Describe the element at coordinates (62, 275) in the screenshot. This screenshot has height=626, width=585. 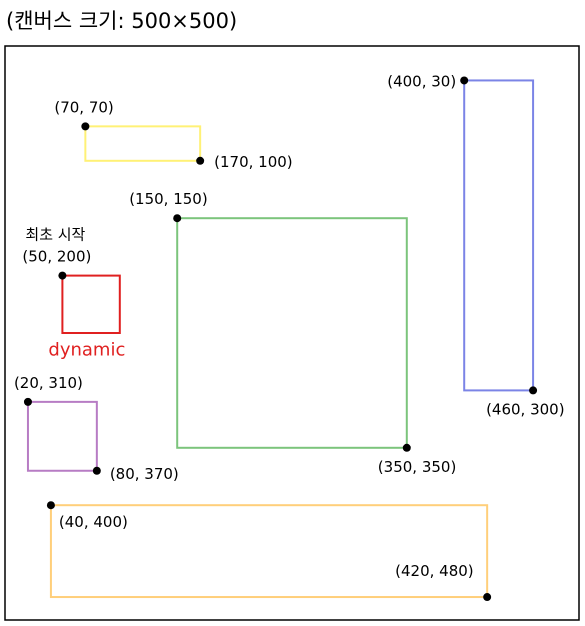
I see `point-red-top-left` at that location.